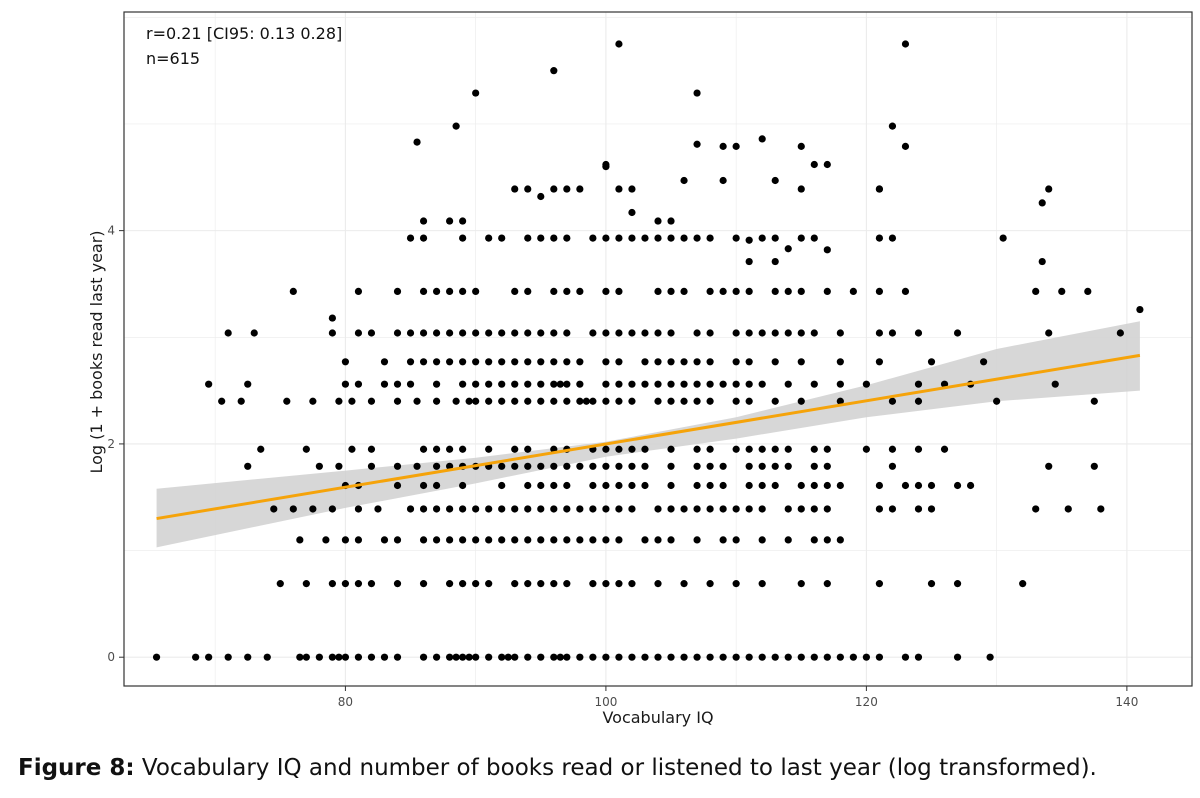 Image resolution: width=1200 pixels, height=798 pixels. Describe the element at coordinates (866, 702) in the screenshot. I see `x-tick-label: 120` at that location.